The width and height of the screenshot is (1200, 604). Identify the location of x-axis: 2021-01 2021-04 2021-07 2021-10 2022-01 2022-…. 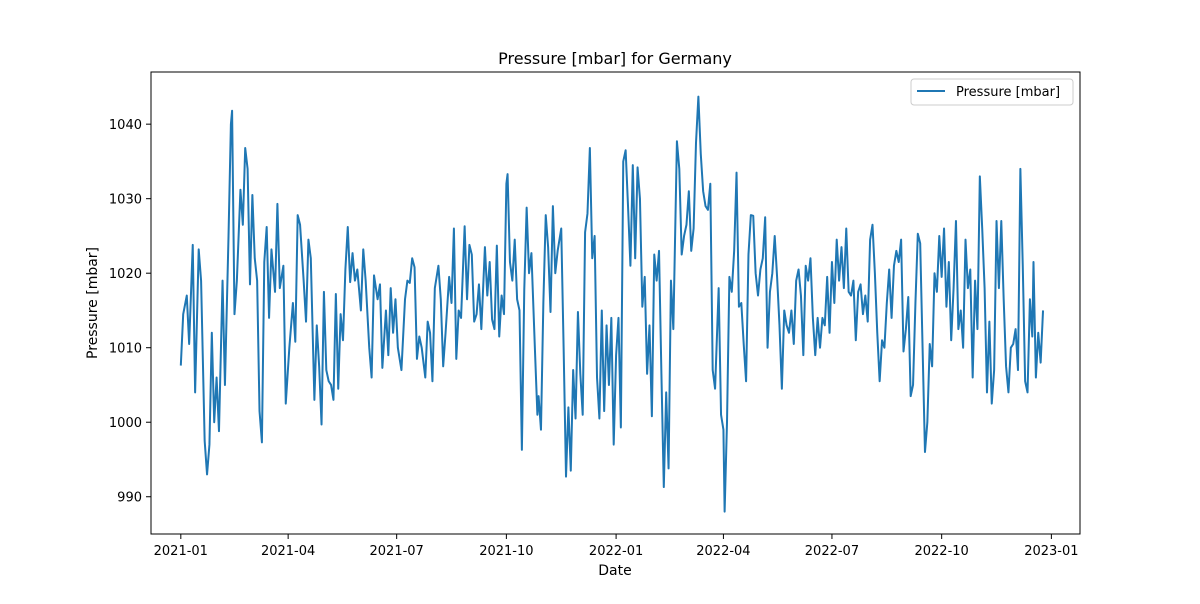
(616, 546).